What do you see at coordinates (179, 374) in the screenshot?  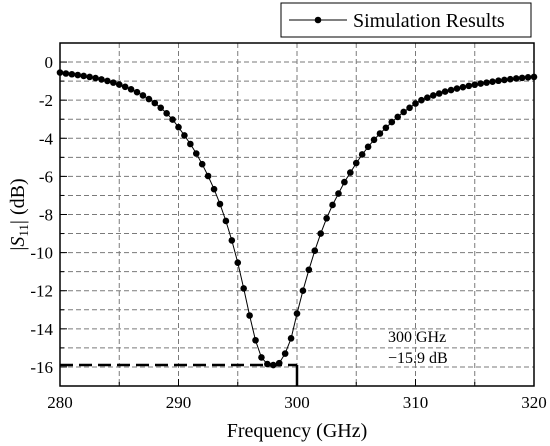 I see `guide-lines` at bounding box center [179, 374].